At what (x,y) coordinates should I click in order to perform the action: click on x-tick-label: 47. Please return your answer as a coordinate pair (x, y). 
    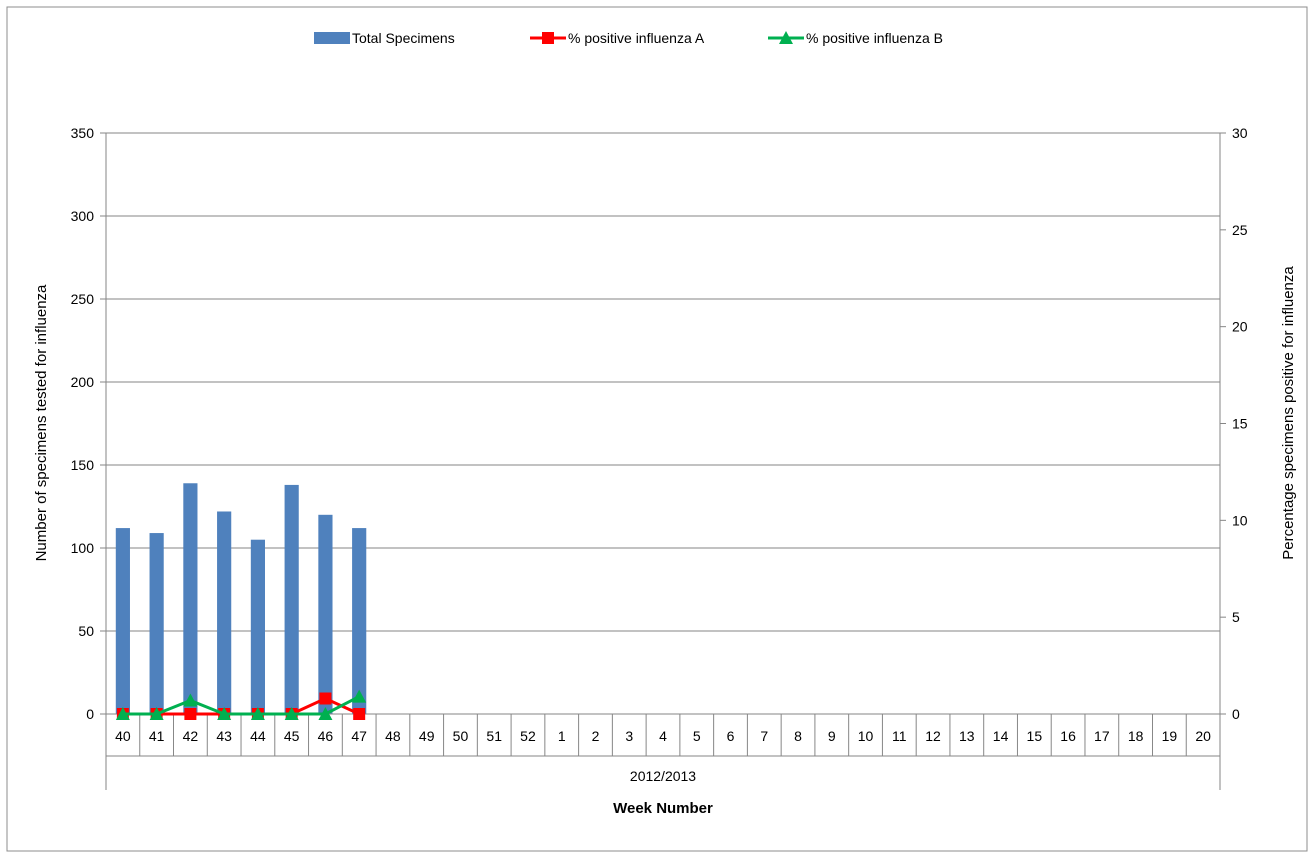
    Looking at the image, I should click on (359, 736).